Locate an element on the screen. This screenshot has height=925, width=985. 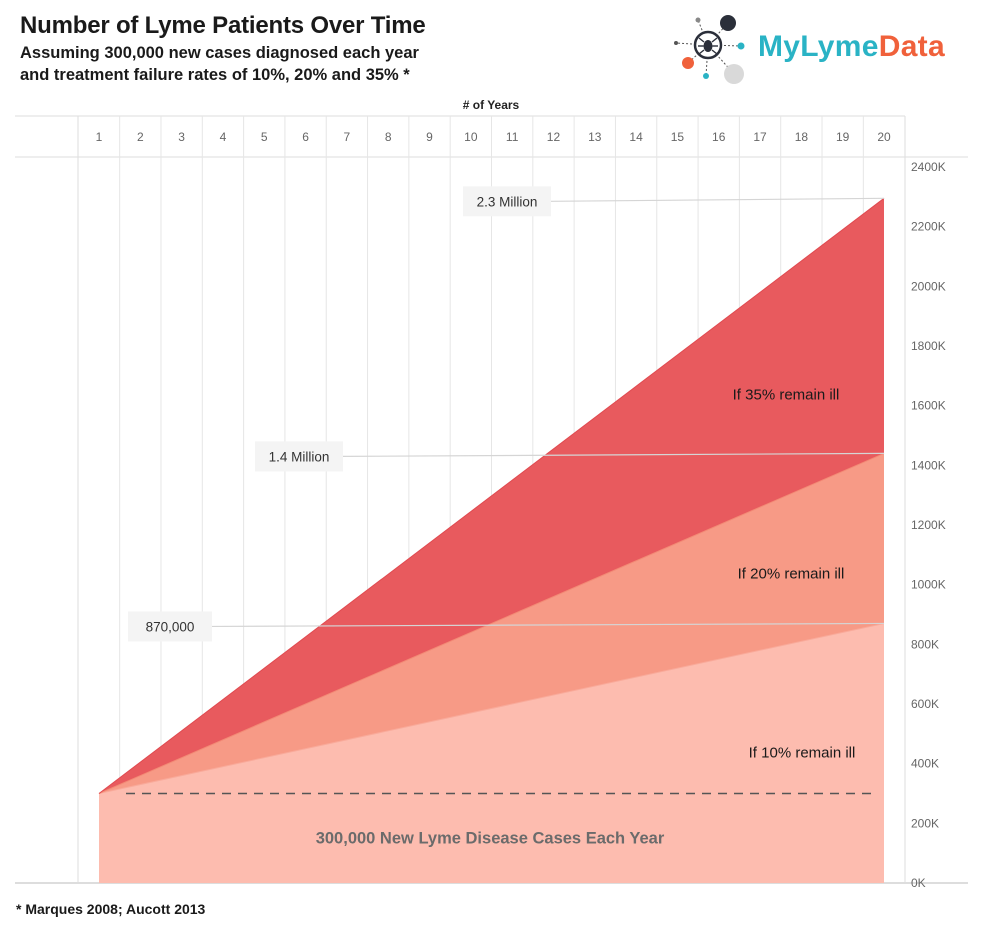
mylymedata-logo: MyLymeData is located at coordinates (823, 48).